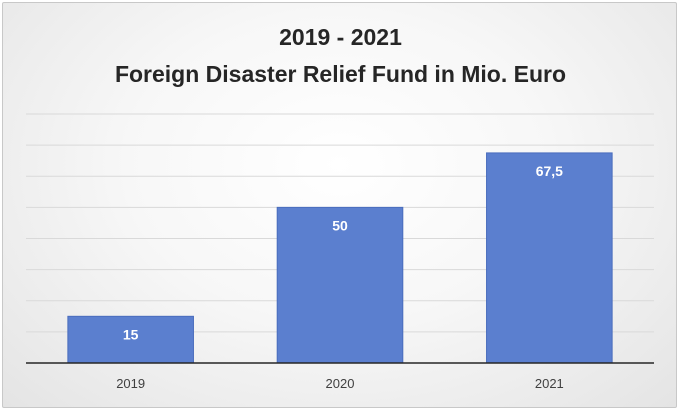 The image size is (681, 412). Describe the element at coordinates (340, 285) in the screenshot. I see `bar-2020` at that location.